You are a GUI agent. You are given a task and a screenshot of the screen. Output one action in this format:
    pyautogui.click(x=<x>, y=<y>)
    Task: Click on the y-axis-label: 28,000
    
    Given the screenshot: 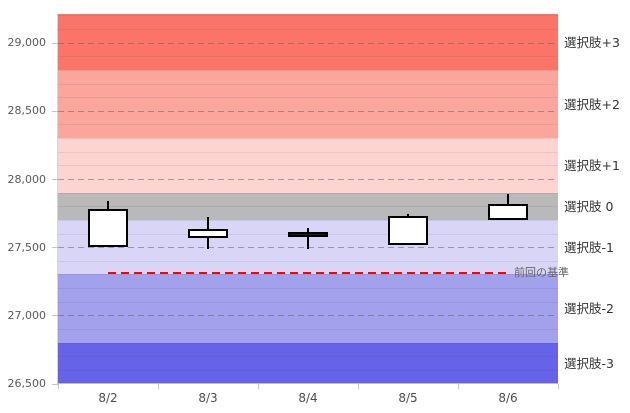 What is the action you would take?
    pyautogui.click(x=27, y=179)
    